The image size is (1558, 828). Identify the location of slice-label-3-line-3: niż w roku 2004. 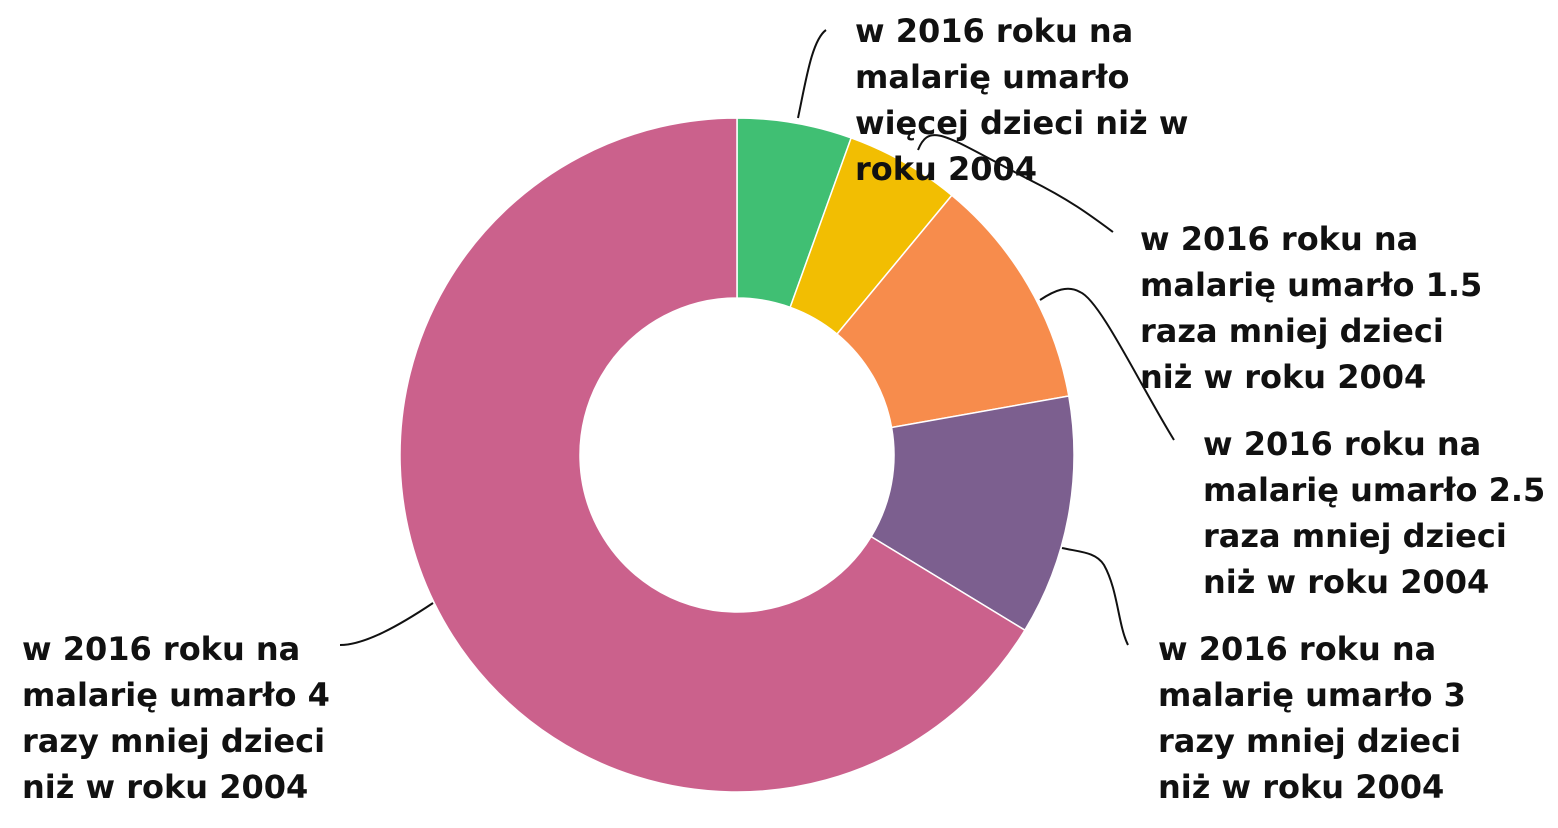
(1301, 787).